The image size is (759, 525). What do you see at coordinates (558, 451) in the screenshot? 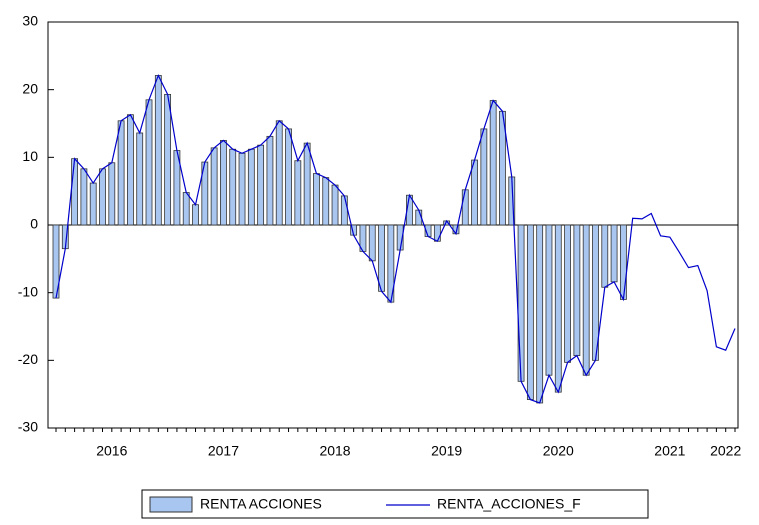
I see `x-tick-label: 2020` at bounding box center [558, 451].